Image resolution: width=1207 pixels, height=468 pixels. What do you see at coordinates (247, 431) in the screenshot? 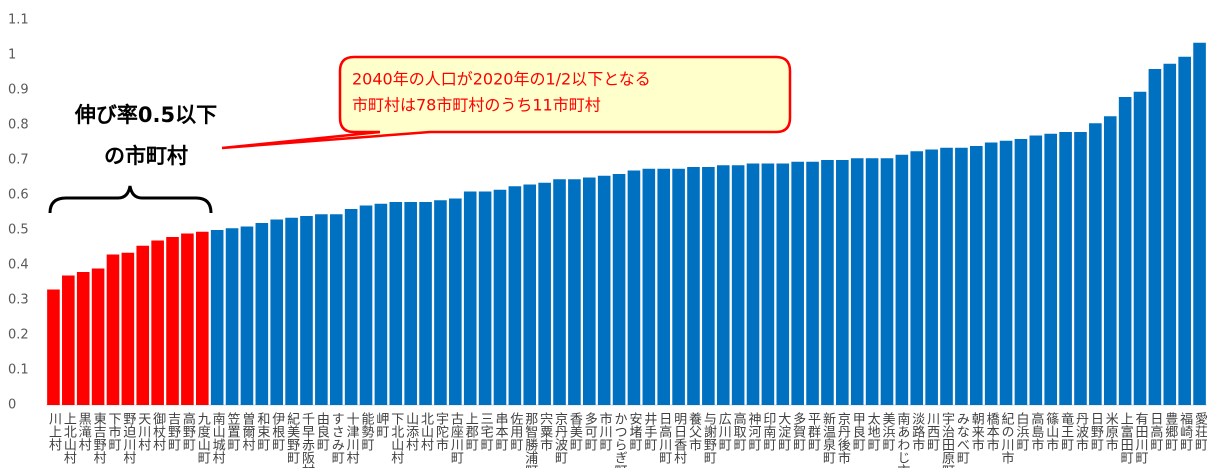
I see `x-tick-label: 曽爾村` at bounding box center [247, 431].